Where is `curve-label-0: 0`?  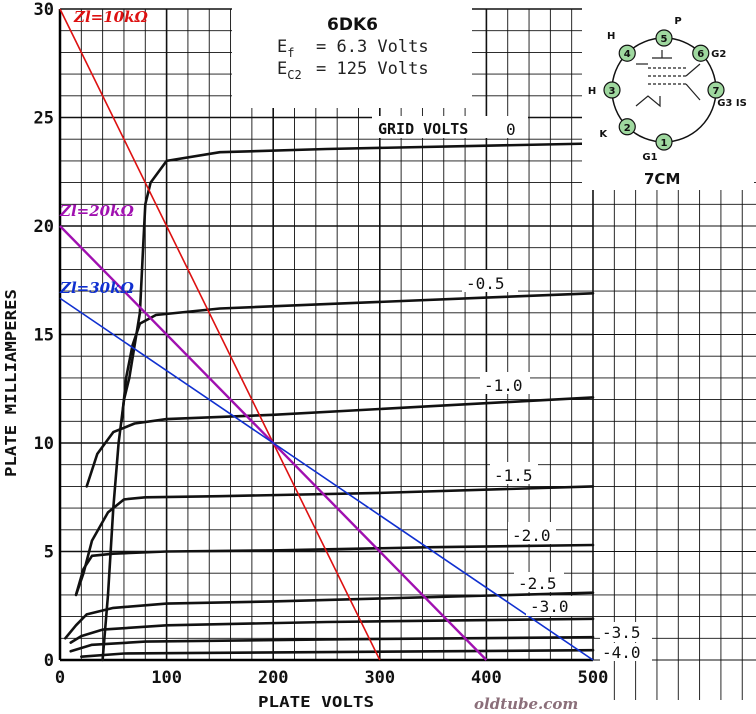
curve-label-0: 0 is located at coordinates (511, 129).